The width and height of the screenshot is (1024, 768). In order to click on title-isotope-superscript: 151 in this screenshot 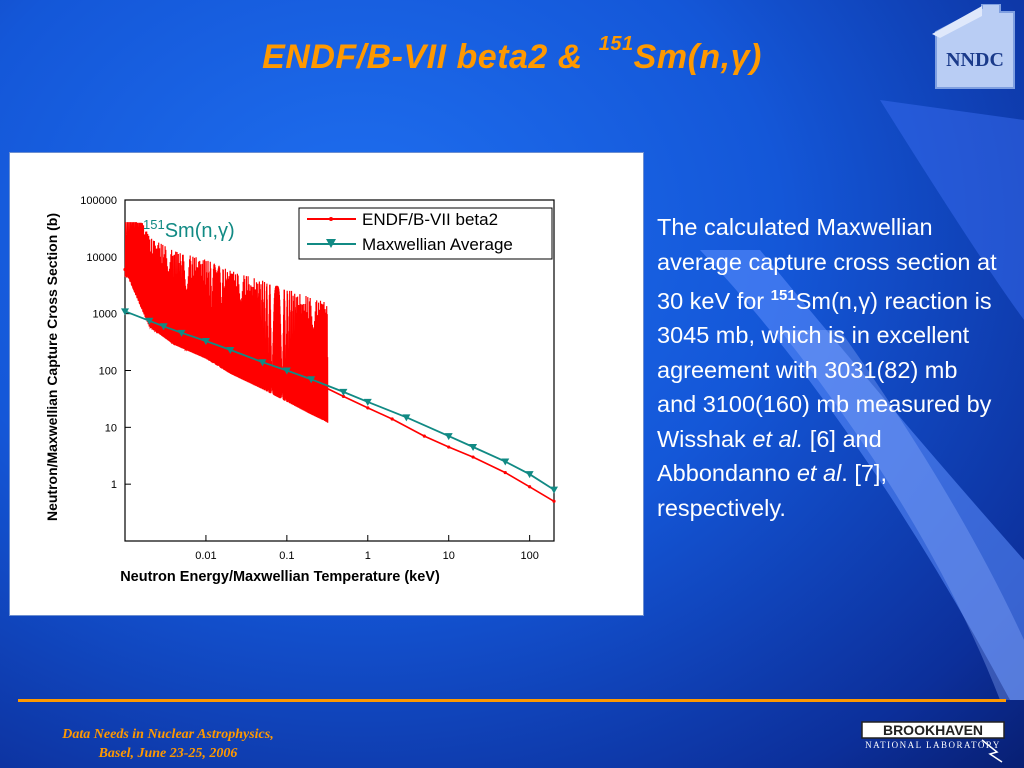, I will do `click(616, 43)`.